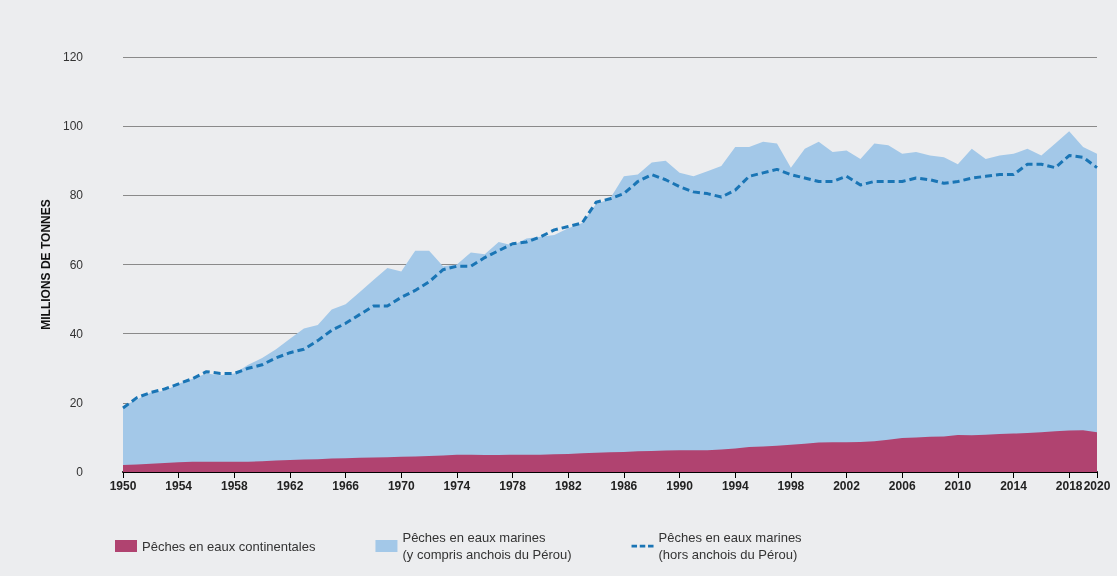 The image size is (1117, 576). I want to click on x-tick-label: 1970, so click(401, 486).